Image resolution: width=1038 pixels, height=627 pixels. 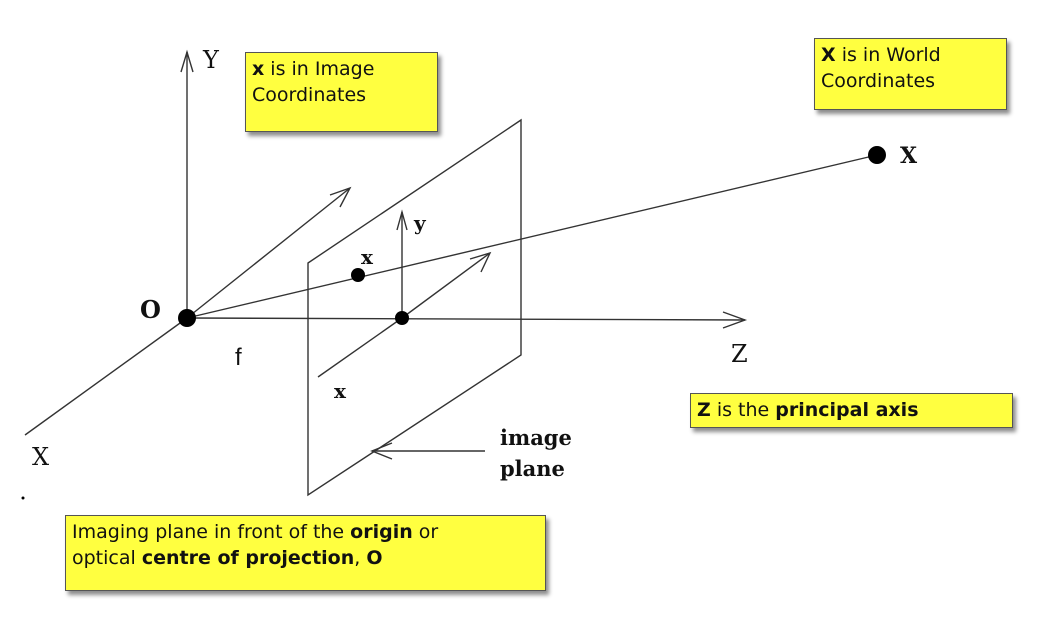 I want to click on image-coords-bold: x, so click(x=258, y=69).